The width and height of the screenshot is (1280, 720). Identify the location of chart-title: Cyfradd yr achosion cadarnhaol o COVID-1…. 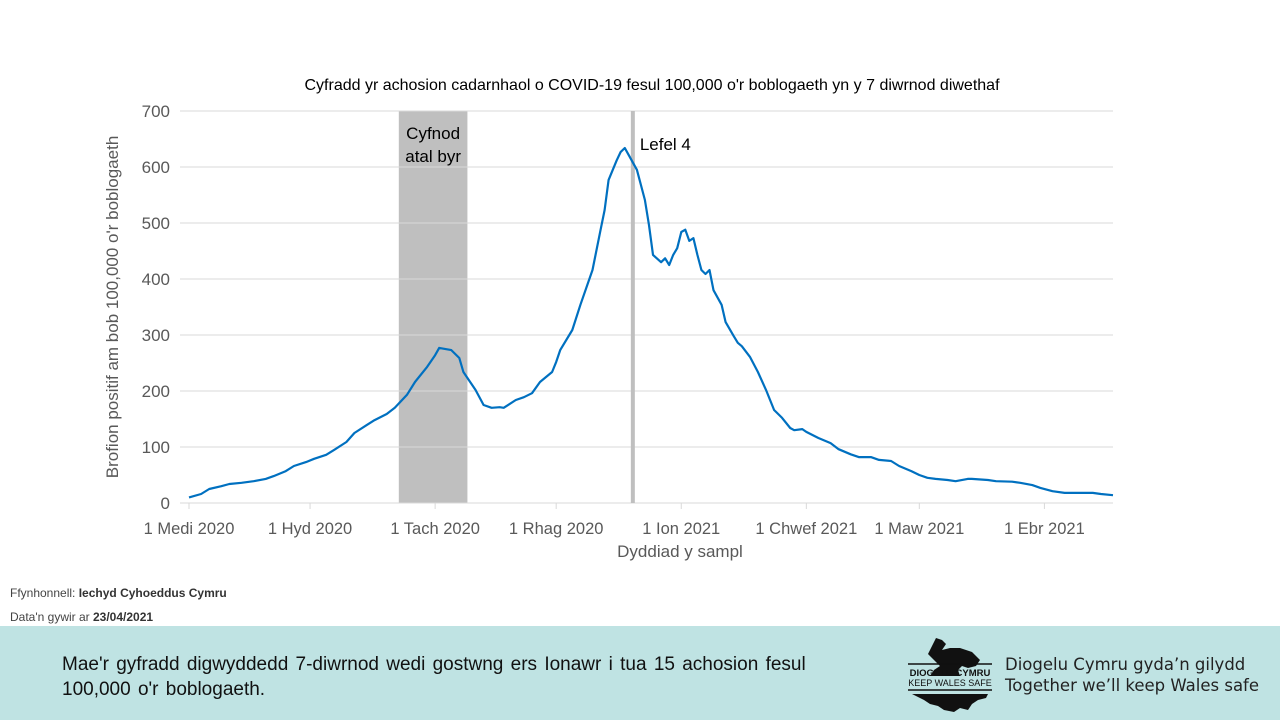
(652, 85).